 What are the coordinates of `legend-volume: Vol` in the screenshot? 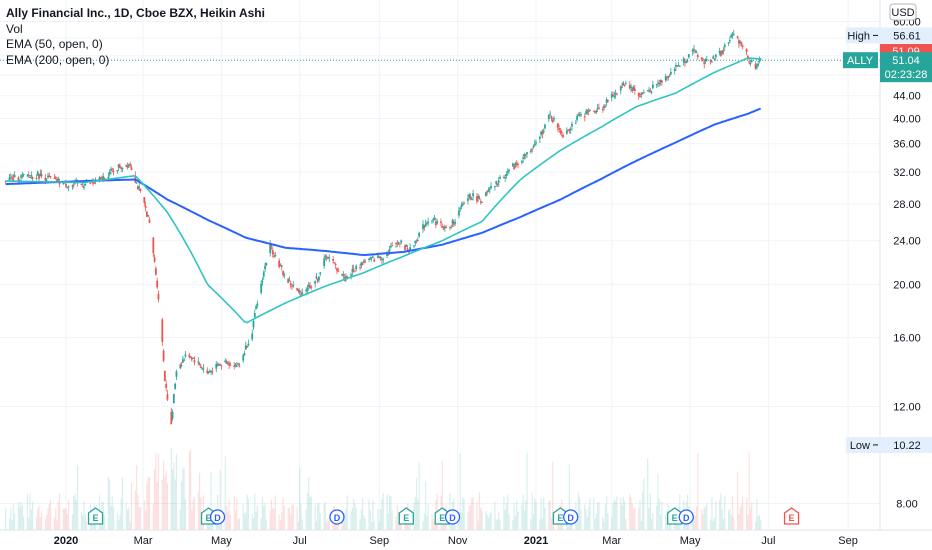 It's located at (14, 28).